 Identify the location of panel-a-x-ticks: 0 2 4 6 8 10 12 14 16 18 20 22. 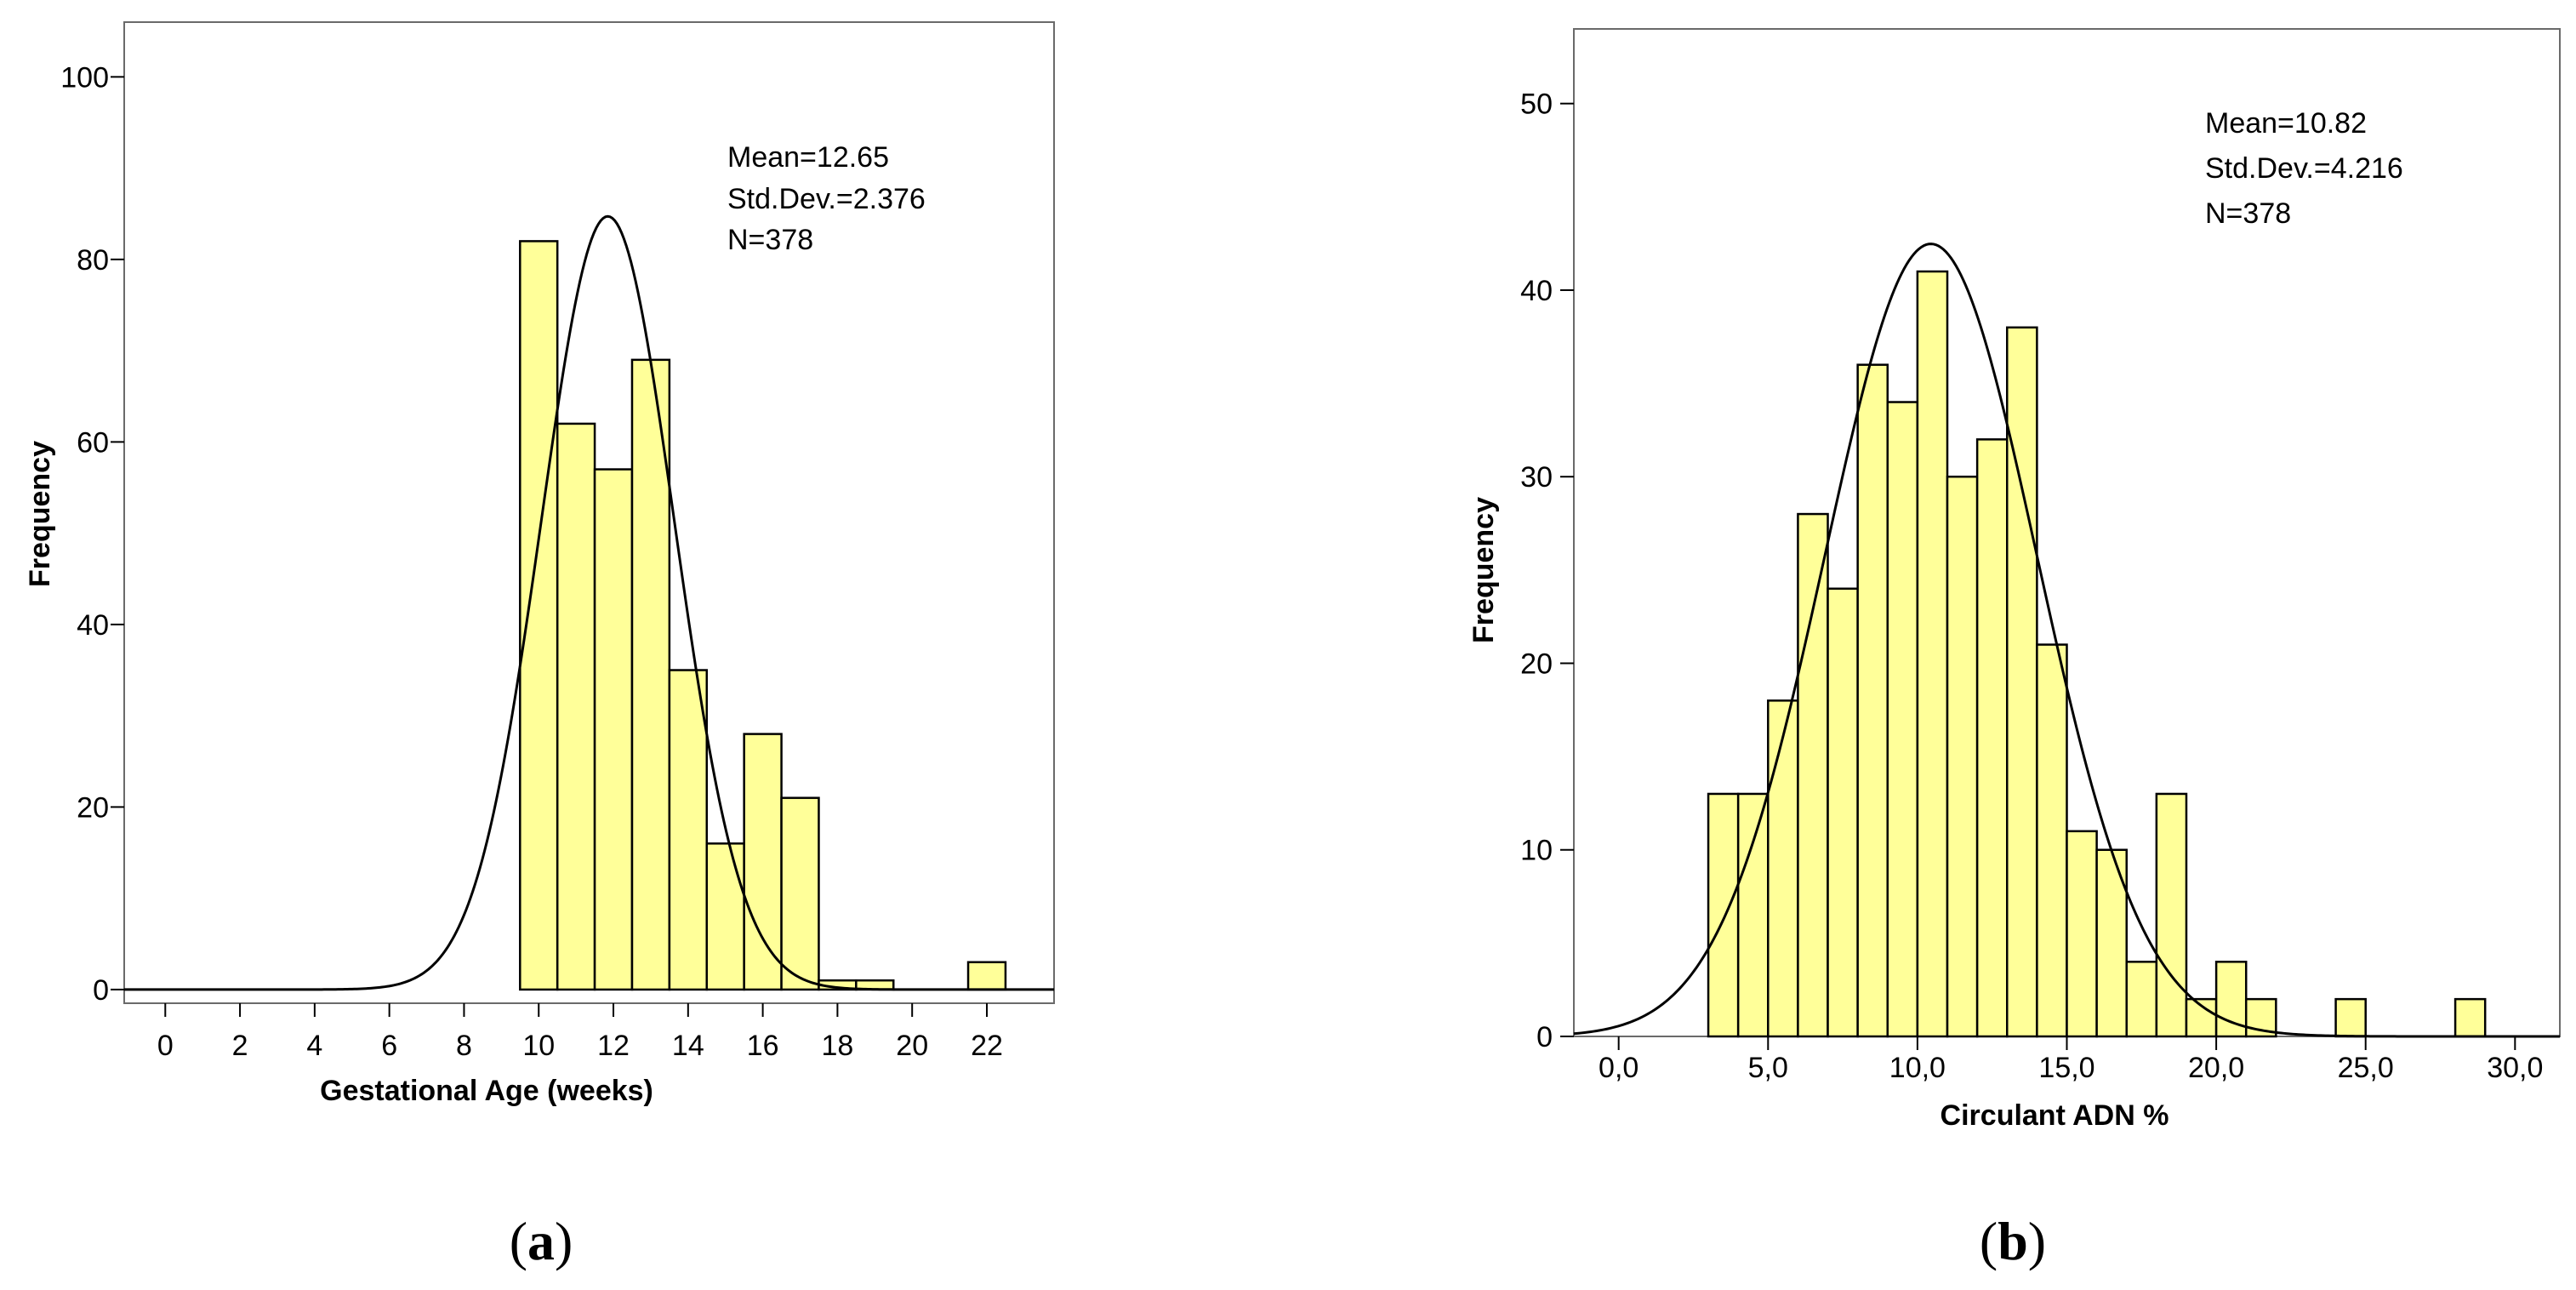
(580, 1032).